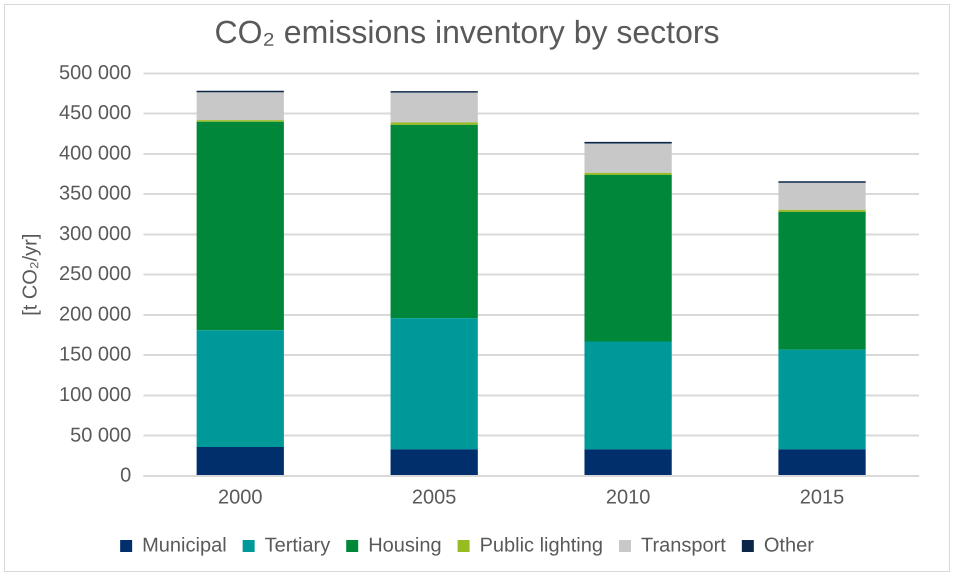 The height and width of the screenshot is (576, 954). Describe the element at coordinates (95, 395) in the screenshot. I see `y-tick-label: 100 000` at that location.